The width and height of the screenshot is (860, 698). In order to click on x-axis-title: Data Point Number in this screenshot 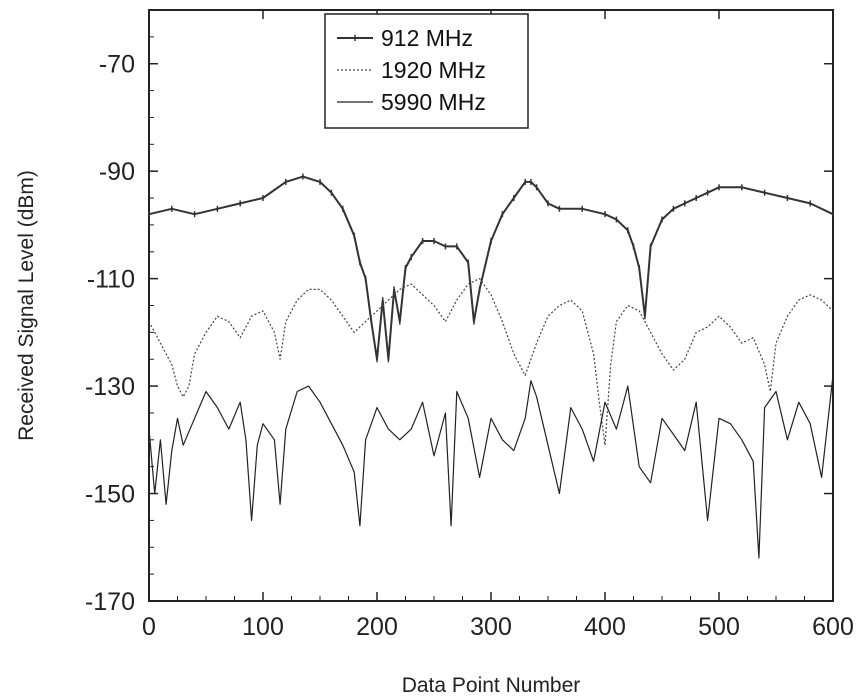, I will do `click(491, 685)`.